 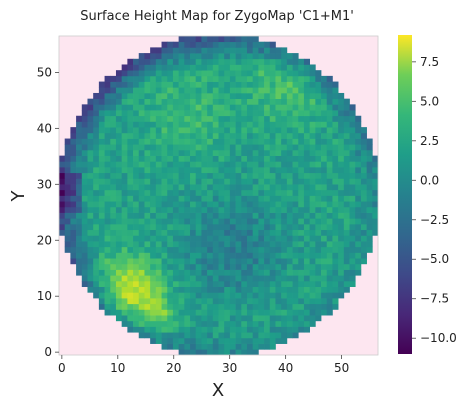 What do you see at coordinates (434, 299) in the screenshot?
I see `colorbar-tick-label: −7.5` at bounding box center [434, 299].